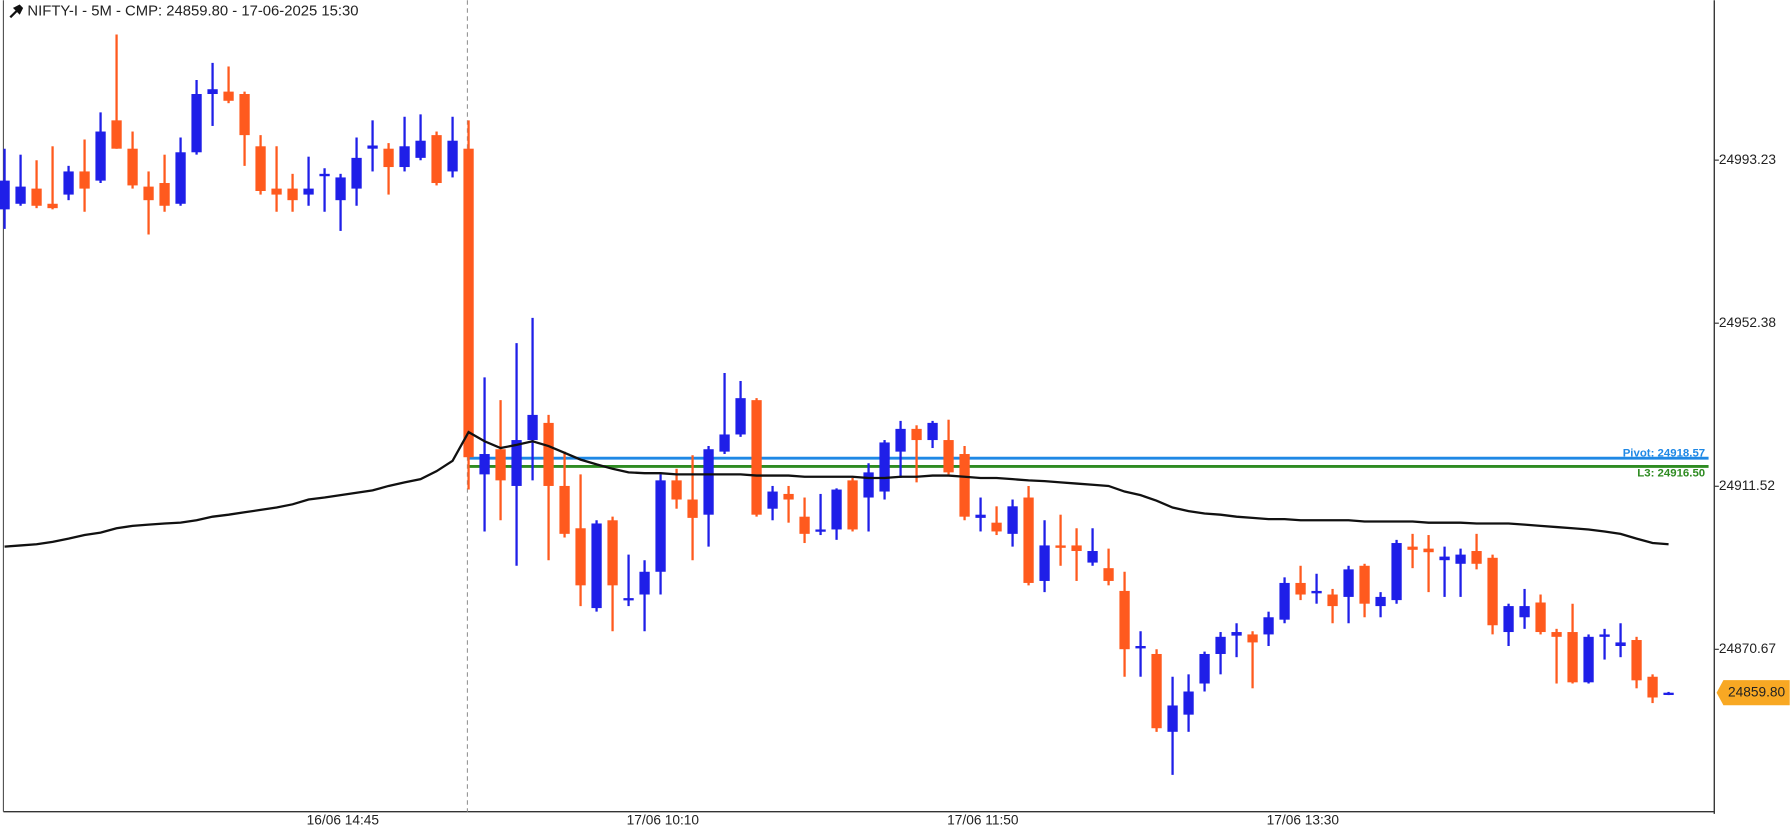  Describe the element at coordinates (16, 11) in the screenshot. I see `title-icon` at that location.